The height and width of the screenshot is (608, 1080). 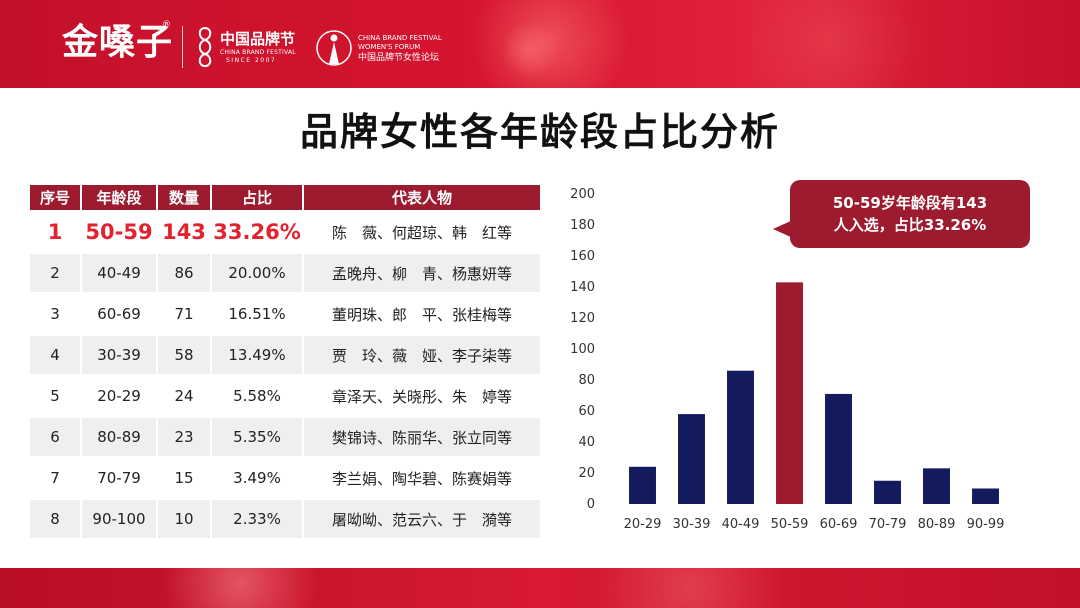 What do you see at coordinates (910, 203) in the screenshot?
I see `callout-line-1: 50-59岁年龄段有143` at bounding box center [910, 203].